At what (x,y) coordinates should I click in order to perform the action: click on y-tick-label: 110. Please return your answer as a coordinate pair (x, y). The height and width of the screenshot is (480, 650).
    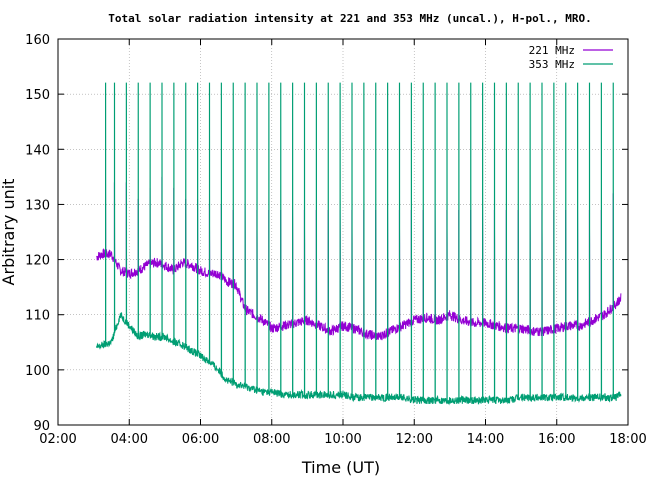
    Looking at the image, I should click on (37, 316).